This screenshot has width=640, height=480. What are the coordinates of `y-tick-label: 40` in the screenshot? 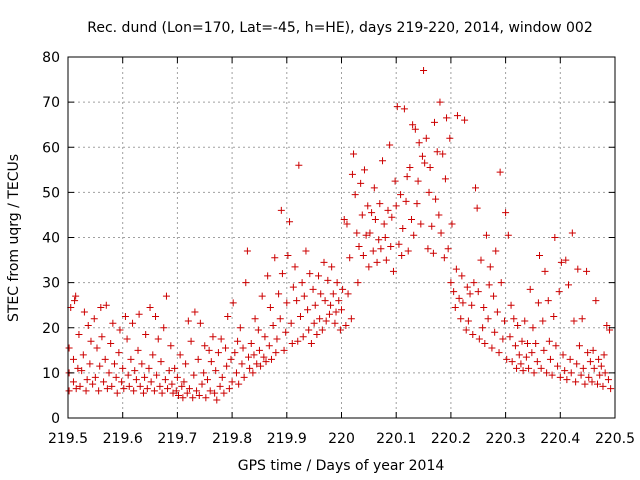 It's located at (51, 239).